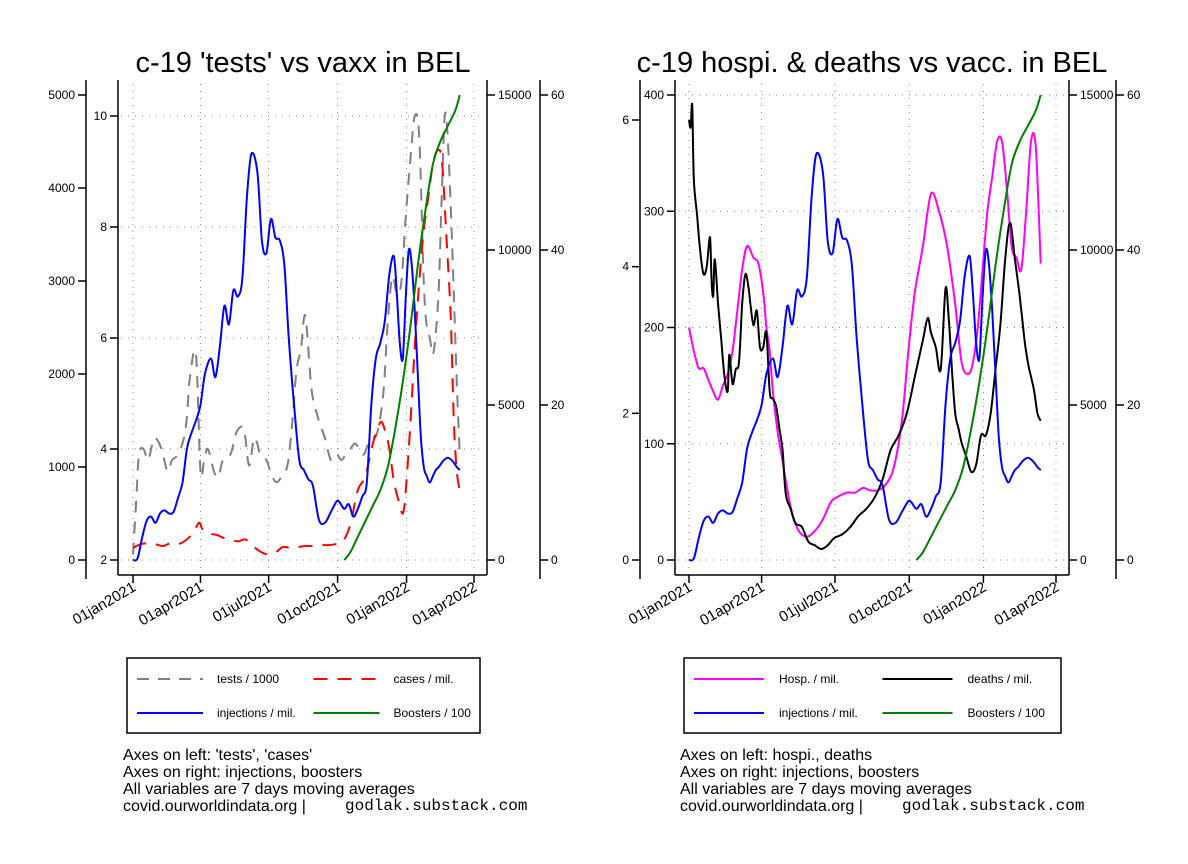  What do you see at coordinates (872, 63) in the screenshot?
I see `chart-title: c-19 hospi. & deaths vs vacc. in BEL` at bounding box center [872, 63].